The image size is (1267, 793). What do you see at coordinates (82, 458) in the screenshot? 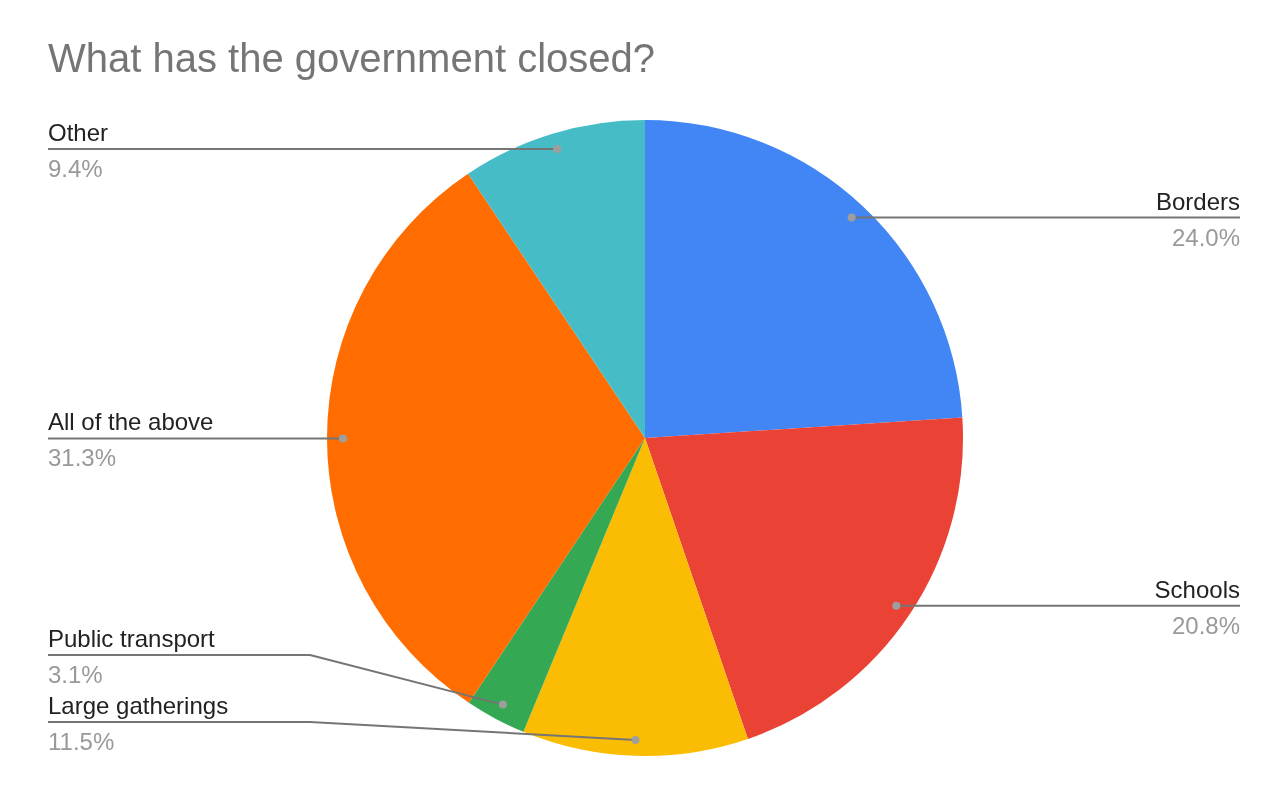
I see `data-label: 31.3%` at bounding box center [82, 458].